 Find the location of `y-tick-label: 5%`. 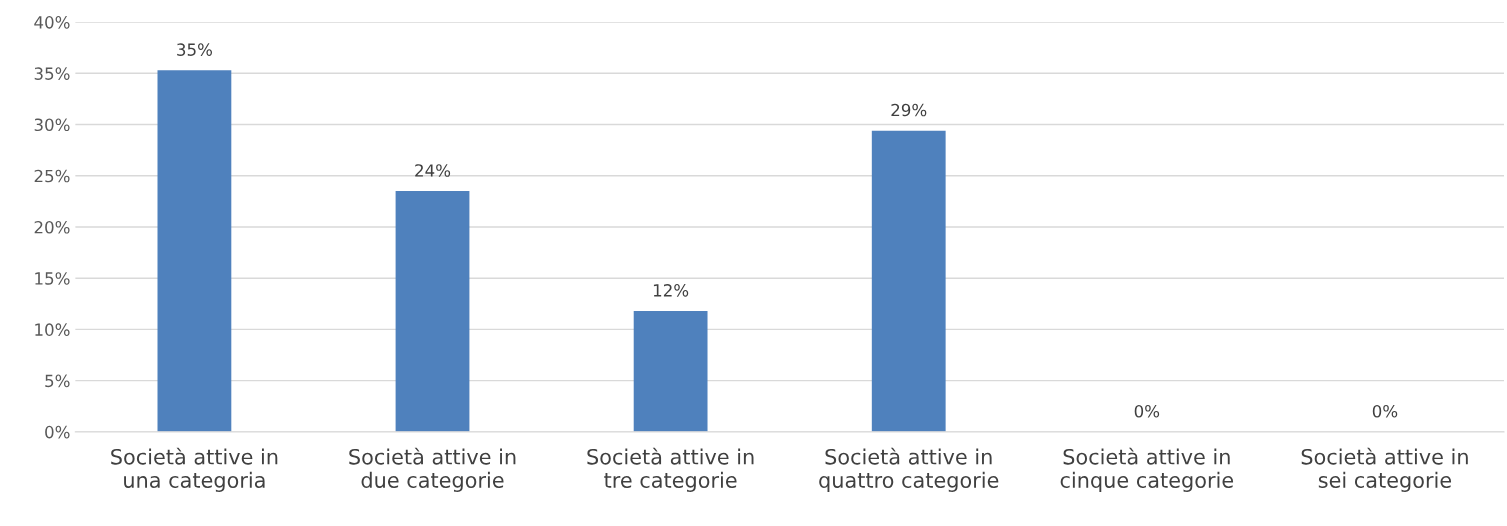

y-tick-label: 5% is located at coordinates (57, 381).